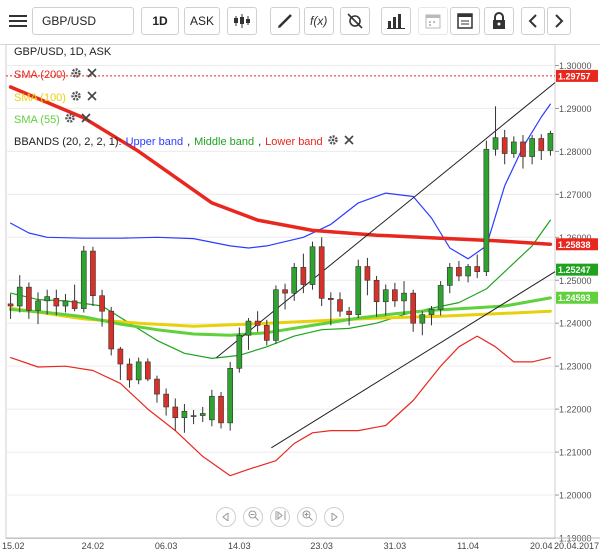 The image size is (600, 558). Describe the element at coordinates (395, 546) in the screenshot. I see `x-tick-label: 31.03` at that location.